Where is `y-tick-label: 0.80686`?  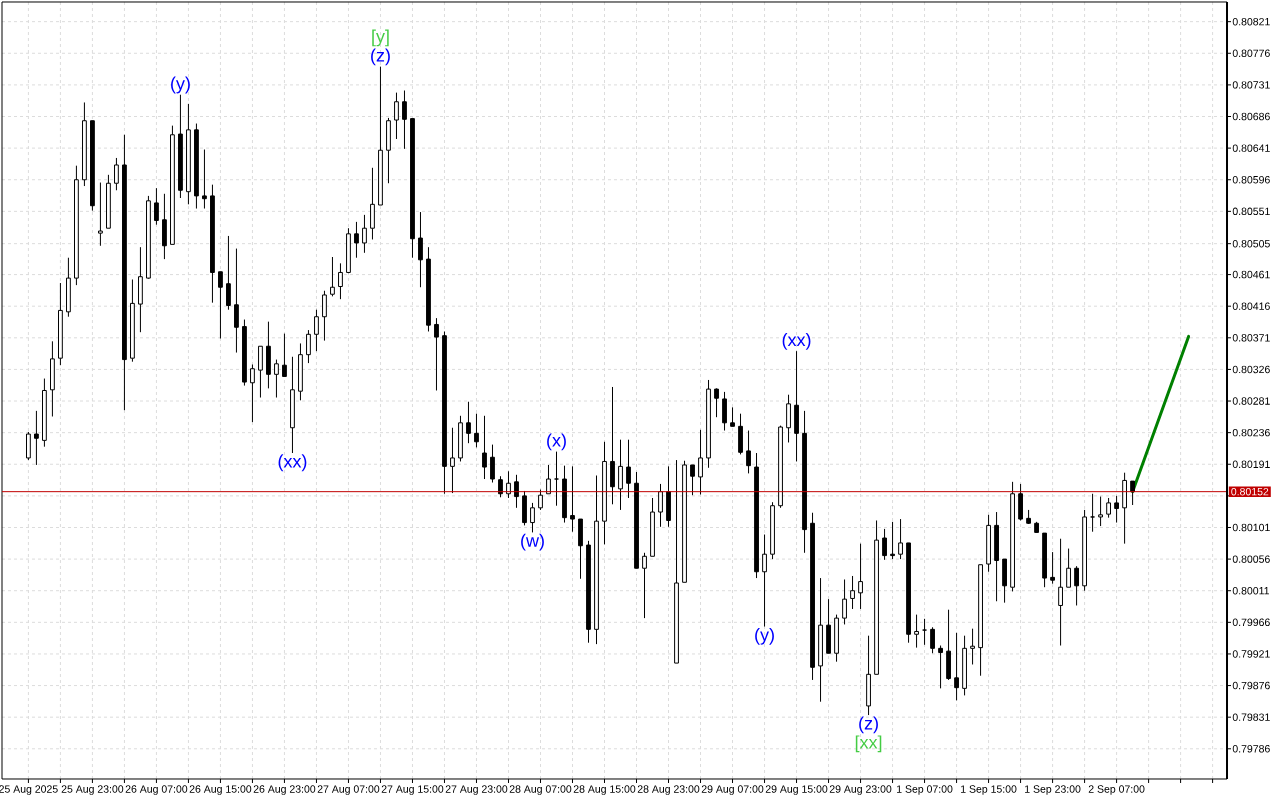 y-tick-label: 0.80686 is located at coordinates (1251, 116).